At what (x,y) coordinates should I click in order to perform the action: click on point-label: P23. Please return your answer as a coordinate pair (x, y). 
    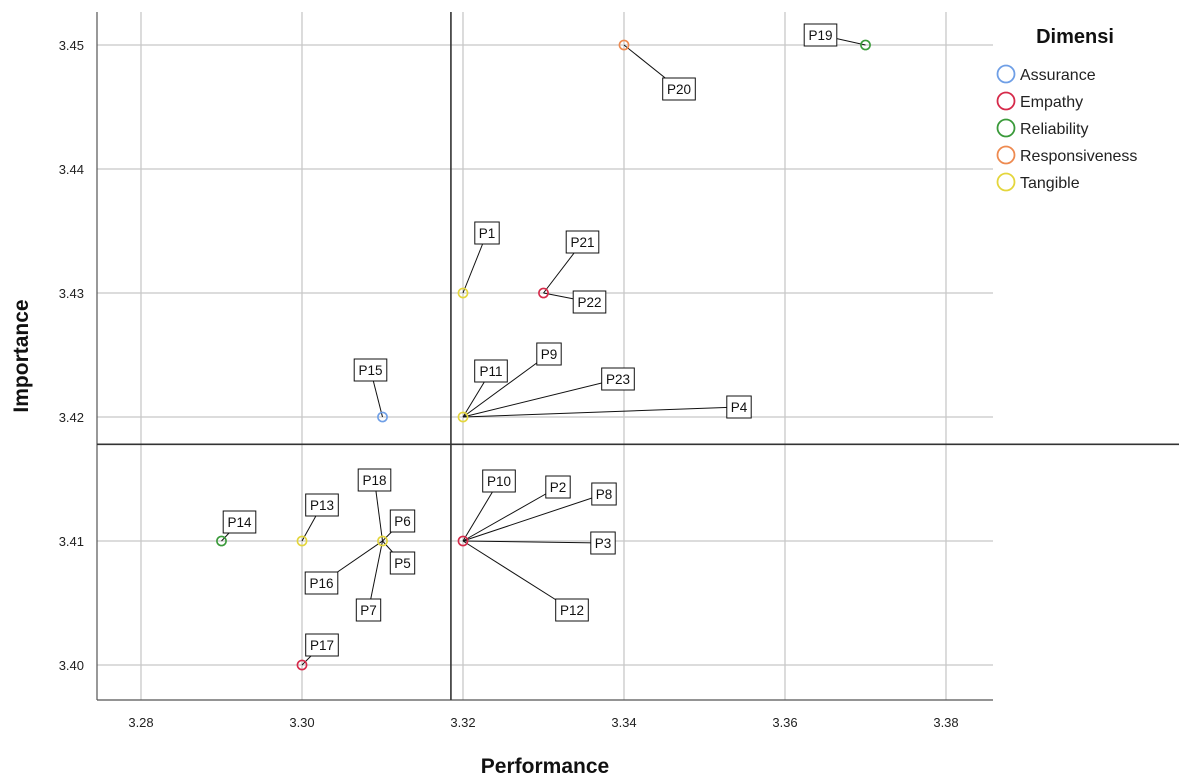
    Looking at the image, I should click on (618, 379).